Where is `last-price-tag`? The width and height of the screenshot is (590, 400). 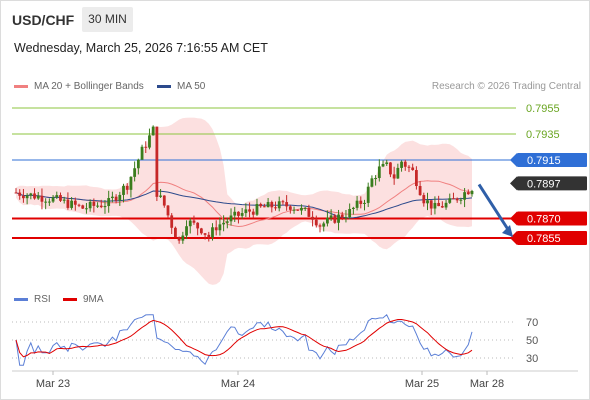 last-price-tag is located at coordinates (552, 183).